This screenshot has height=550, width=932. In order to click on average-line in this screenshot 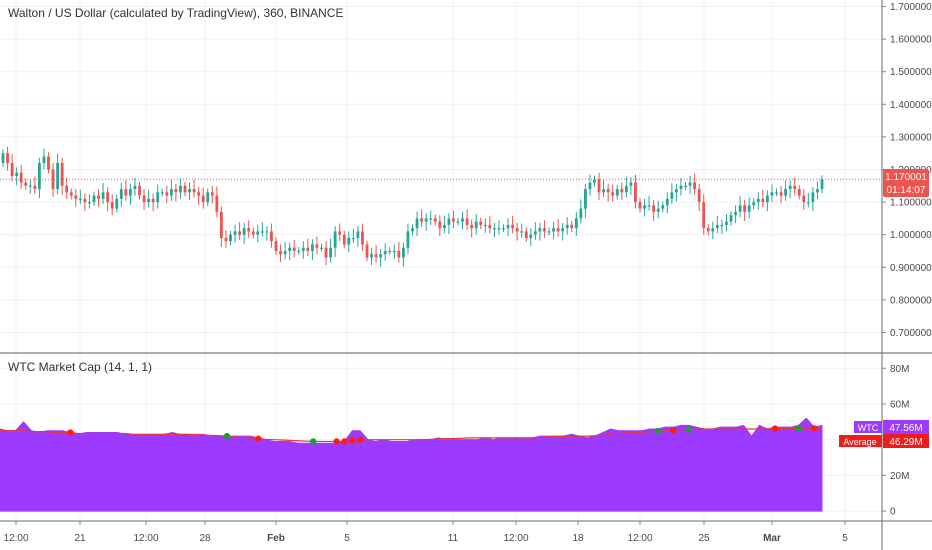, I will do `click(411, 435)`.